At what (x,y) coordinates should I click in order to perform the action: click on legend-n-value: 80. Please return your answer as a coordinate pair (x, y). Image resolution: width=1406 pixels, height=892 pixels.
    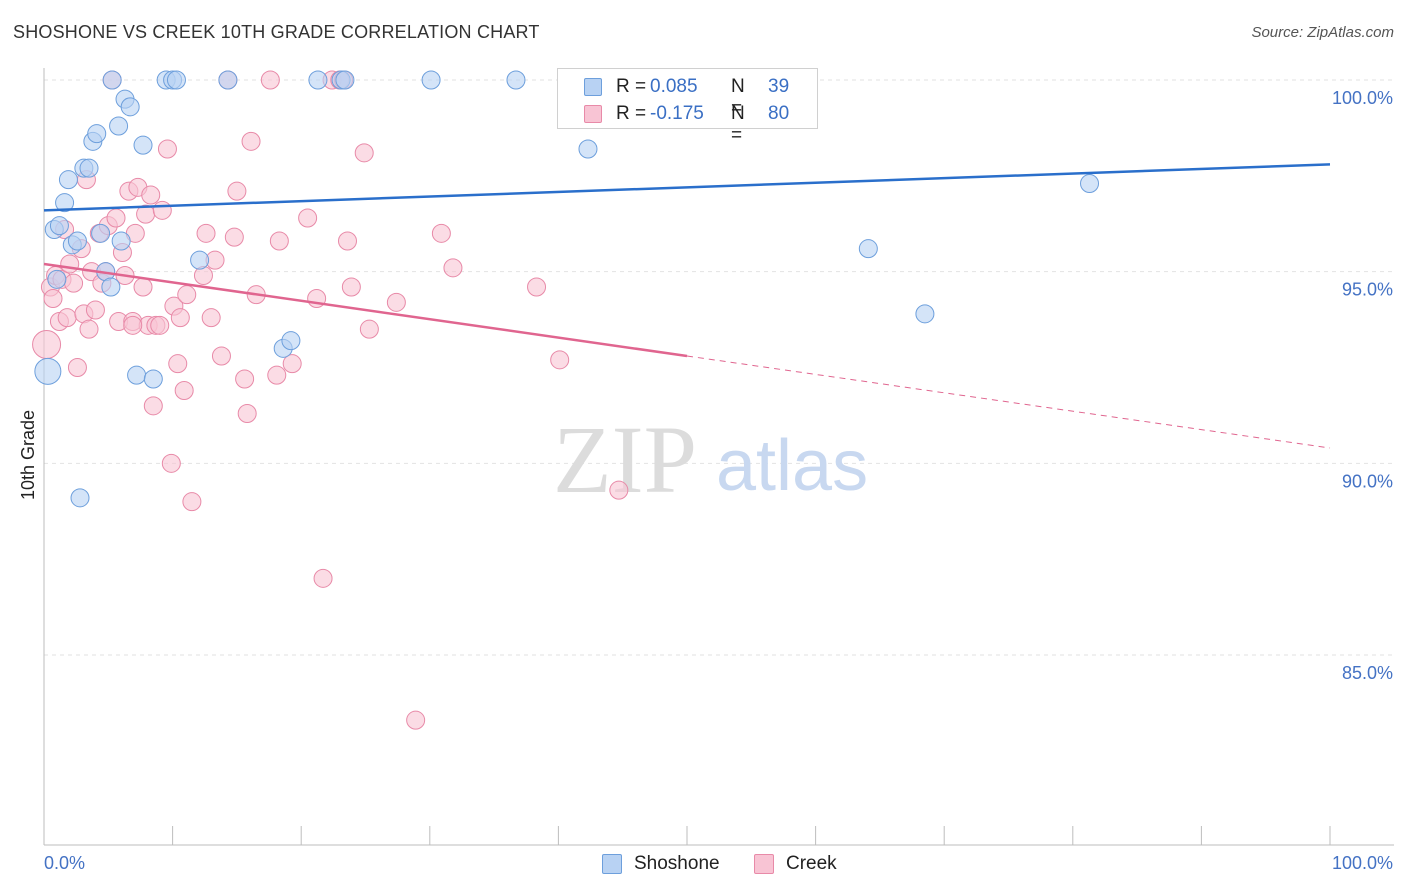
    Looking at the image, I should click on (779, 113).